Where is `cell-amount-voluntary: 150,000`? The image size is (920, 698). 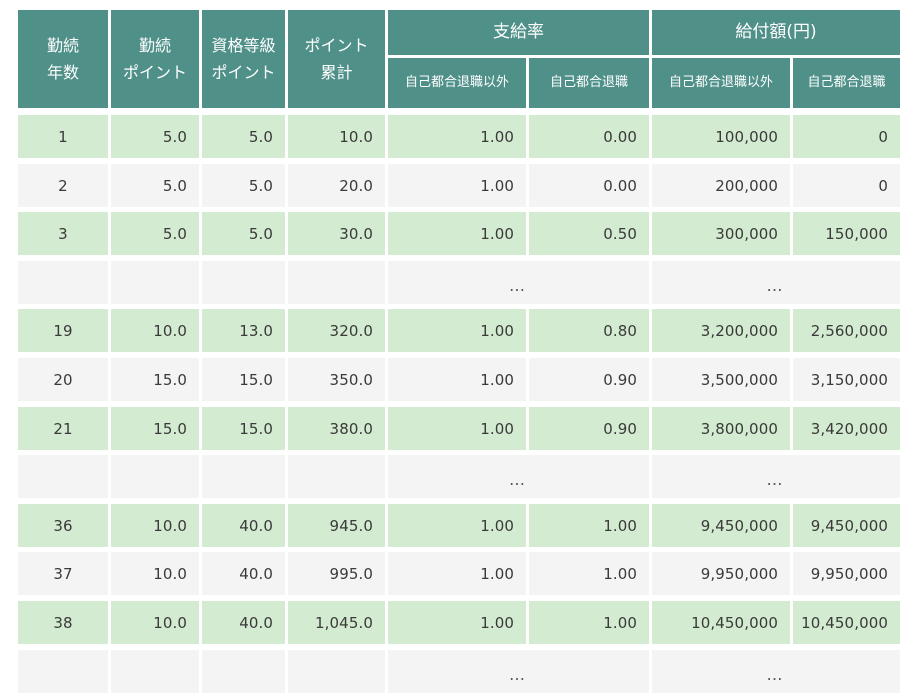 cell-amount-voluntary: 150,000 is located at coordinates (846, 233).